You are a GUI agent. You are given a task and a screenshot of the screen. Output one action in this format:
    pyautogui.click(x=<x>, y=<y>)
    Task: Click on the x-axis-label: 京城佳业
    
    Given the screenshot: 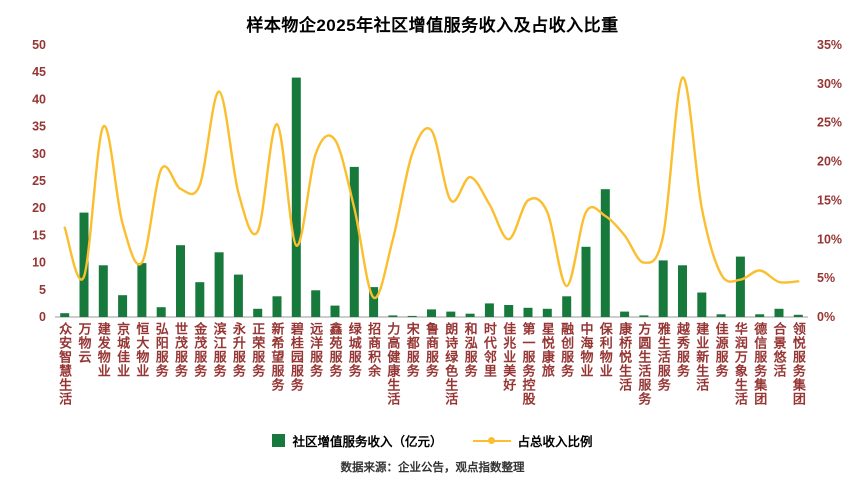 What is the action you would take?
    pyautogui.click(x=123, y=350)
    